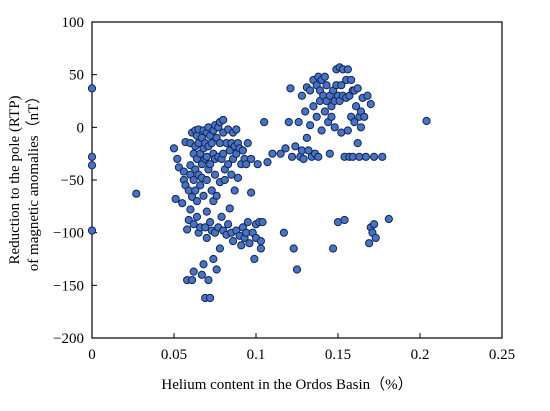 The height and width of the screenshot is (411, 550). Describe the element at coordinates (81, 128) in the screenshot. I see `y-tick-label: 0` at that location.